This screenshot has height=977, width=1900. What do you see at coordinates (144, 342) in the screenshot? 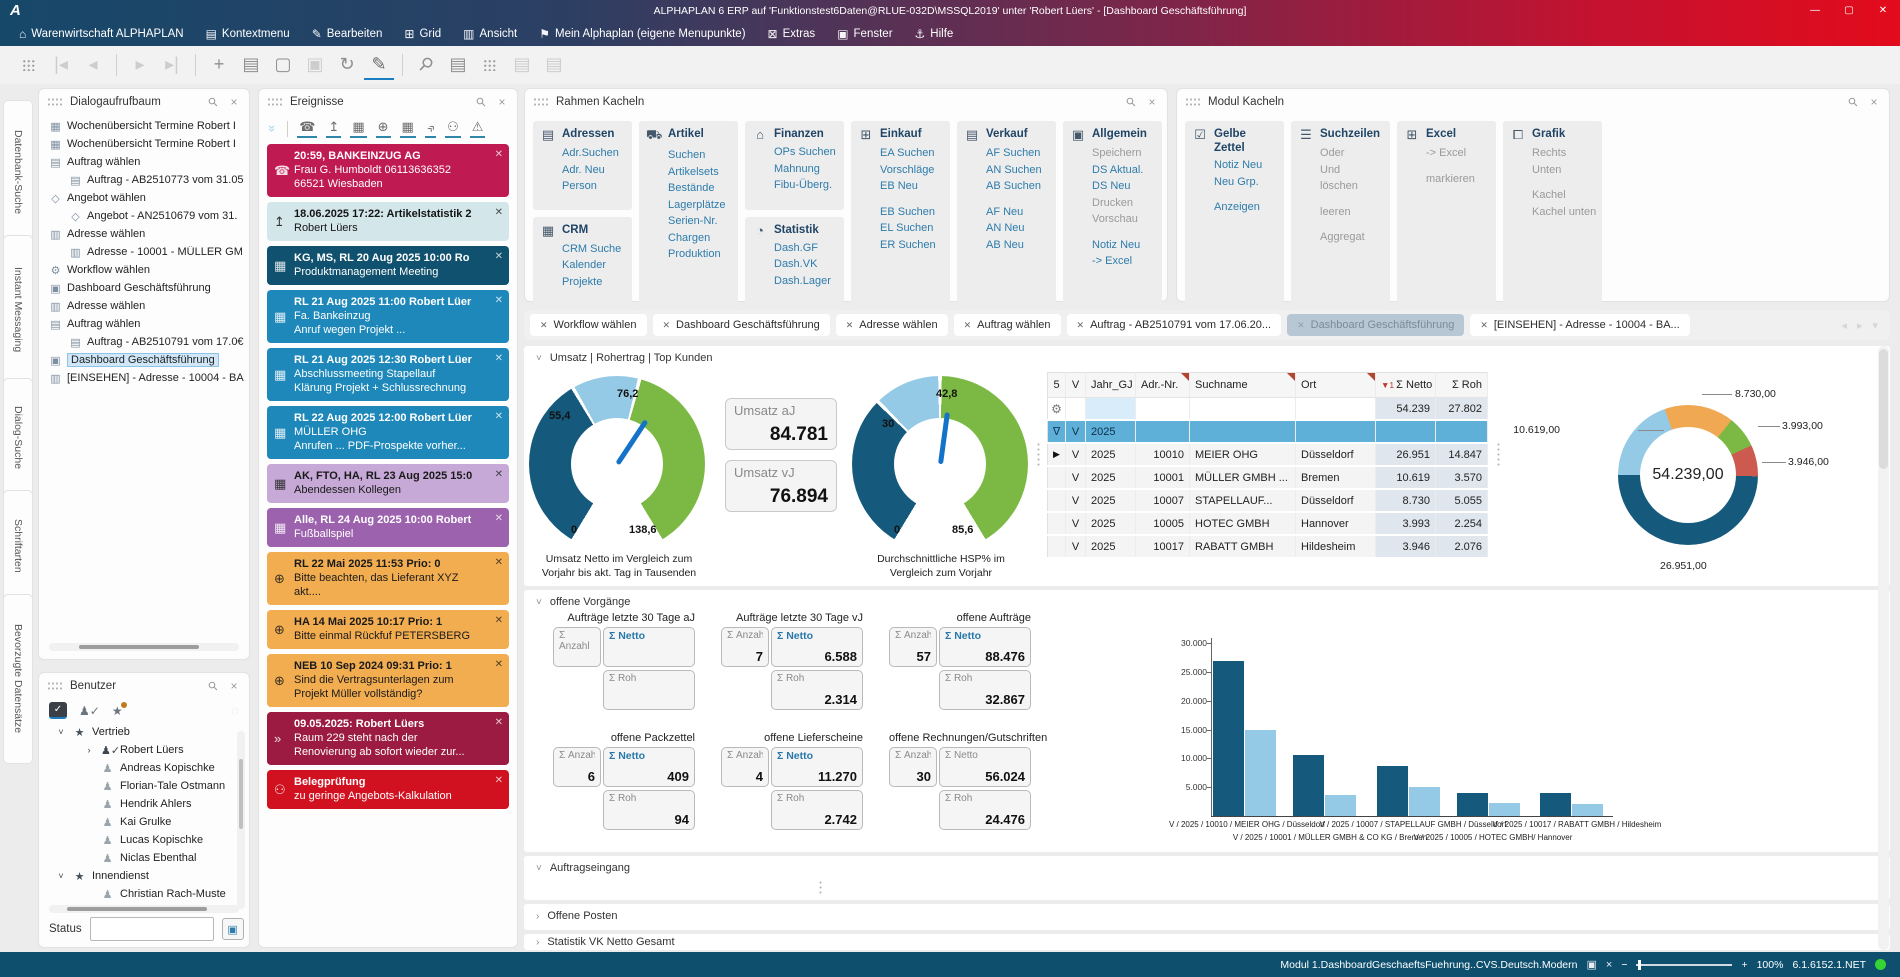
I see `tree-item: ▤ Auftrag - AB2510791 vom 17.0€` at bounding box center [144, 342].